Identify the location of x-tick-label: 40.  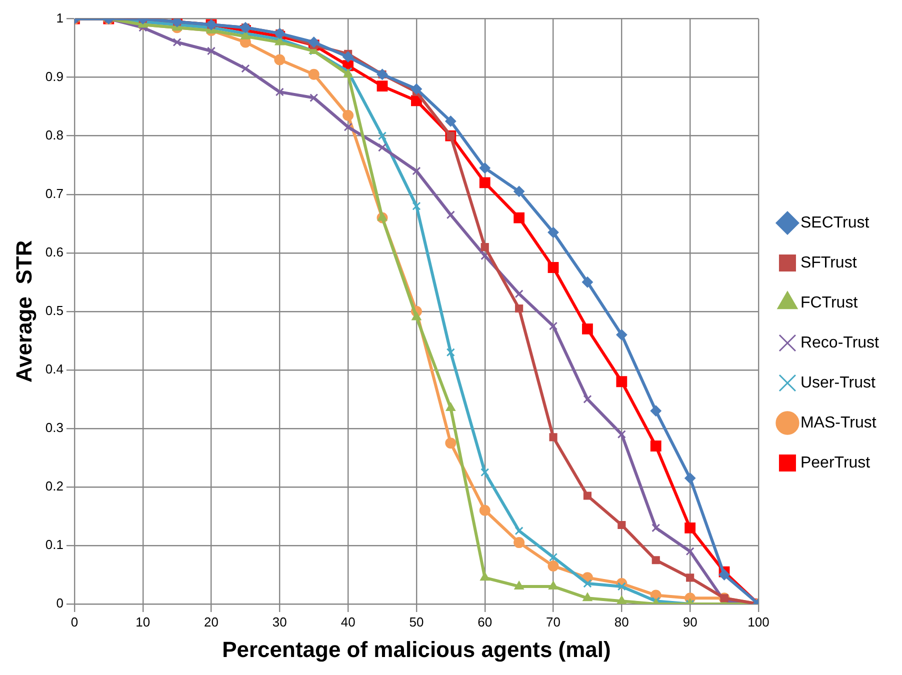
(348, 622).